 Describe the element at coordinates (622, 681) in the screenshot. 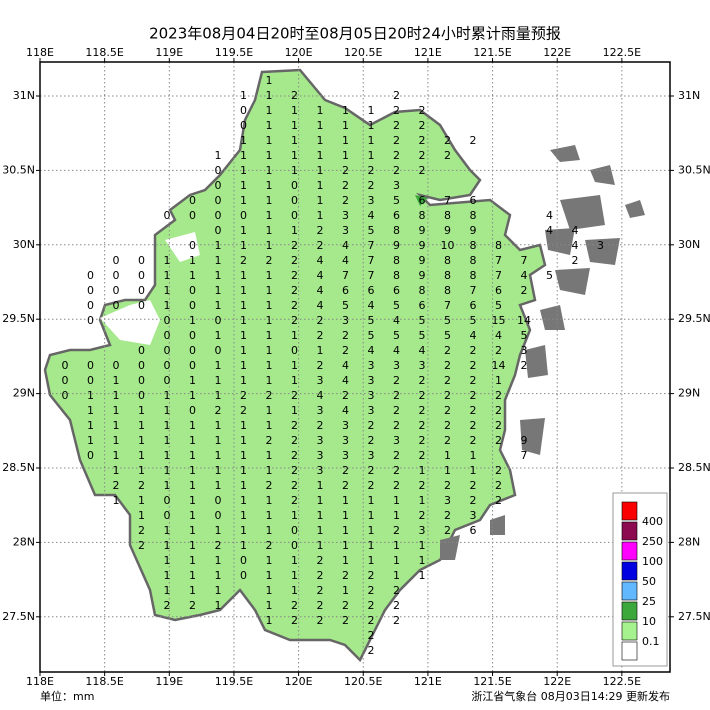

I see `lon-tick-label: 122.5E` at that location.